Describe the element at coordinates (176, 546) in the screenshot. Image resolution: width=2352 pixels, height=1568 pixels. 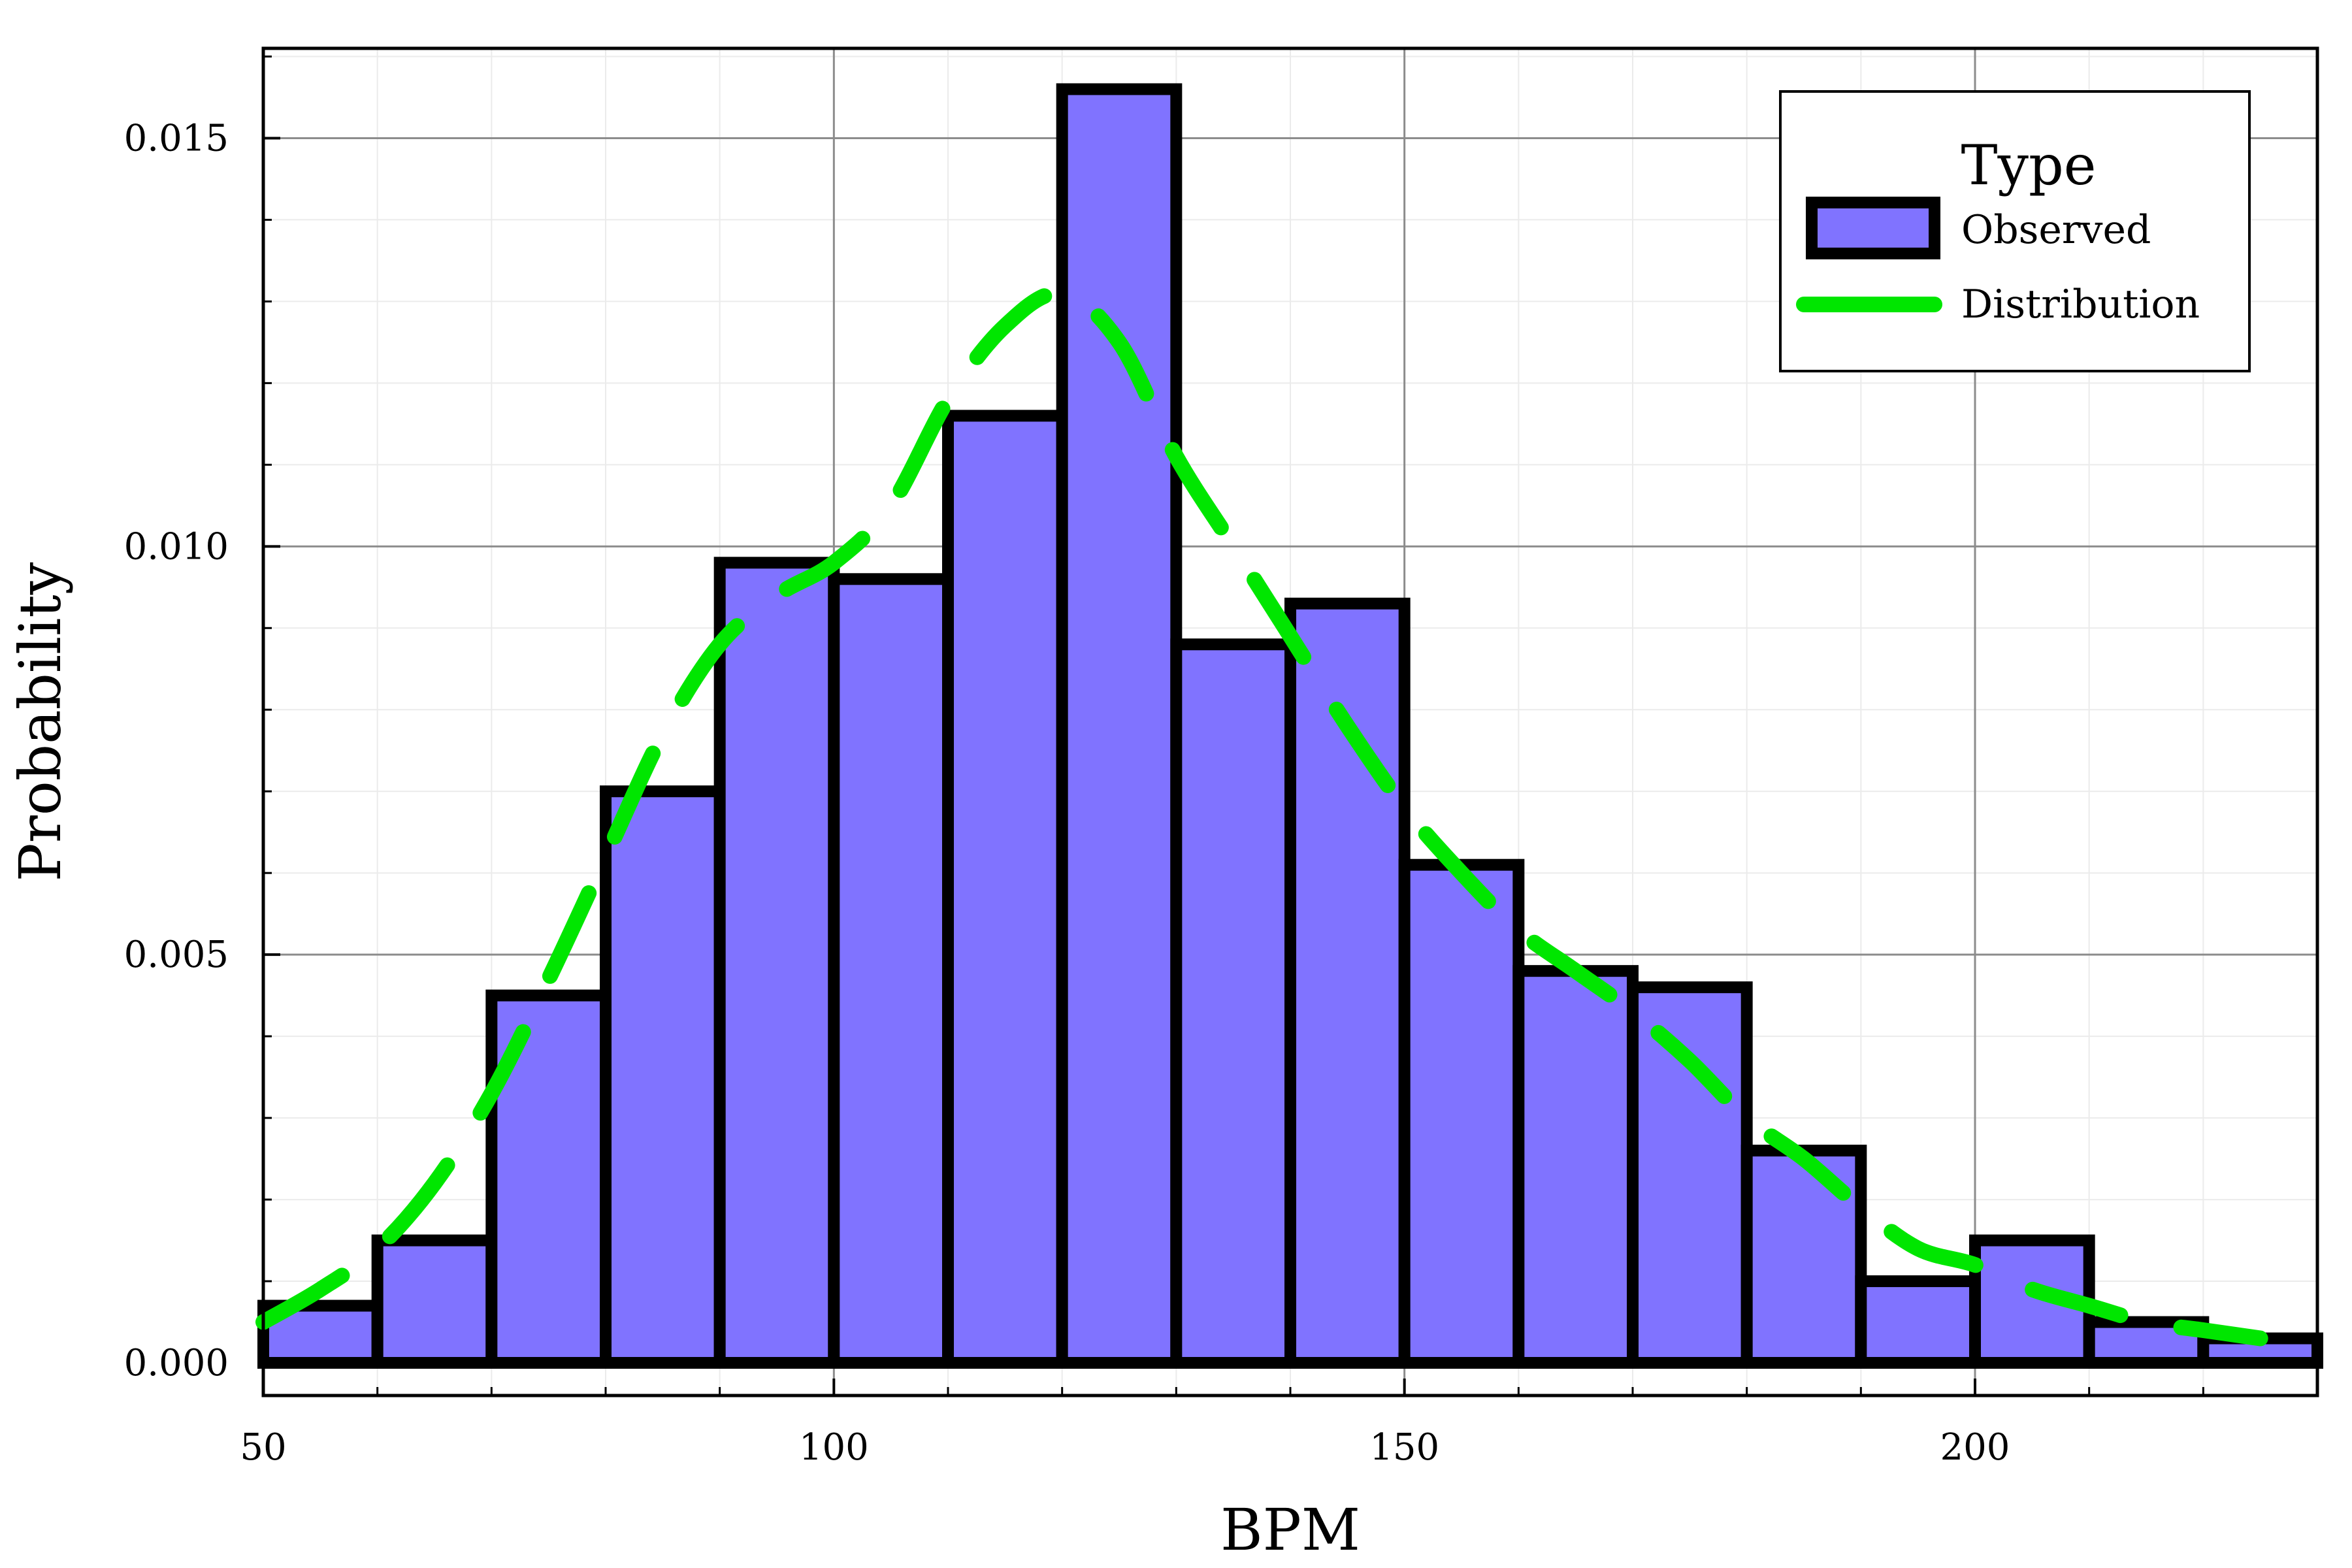
I see `y-tick-label: 0.010` at that location.